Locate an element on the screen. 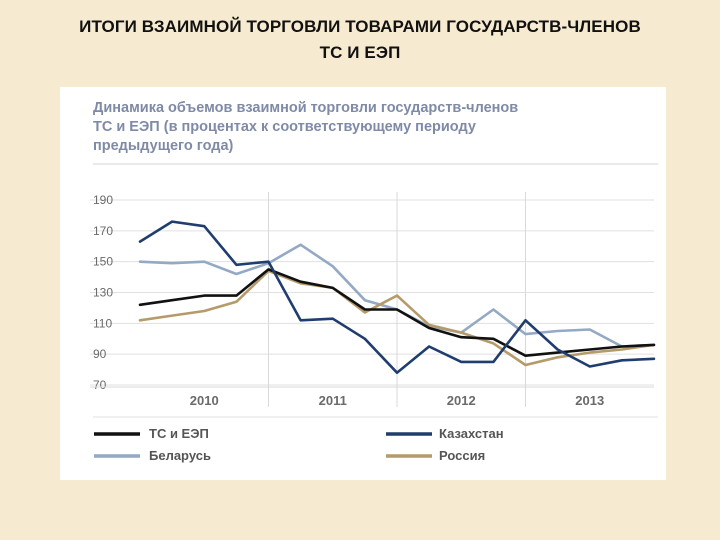  legend-label: Беларусь is located at coordinates (180, 455).